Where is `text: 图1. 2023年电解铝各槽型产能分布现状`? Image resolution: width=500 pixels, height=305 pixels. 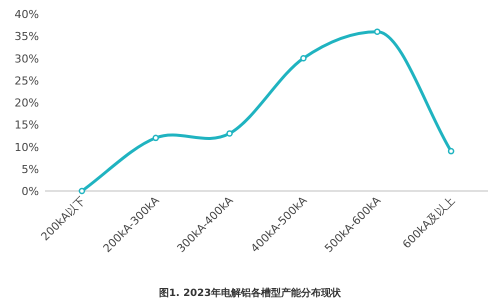
text: 图1. 2023年电解铝各槽型产能分布现状 is located at coordinates (250, 293).